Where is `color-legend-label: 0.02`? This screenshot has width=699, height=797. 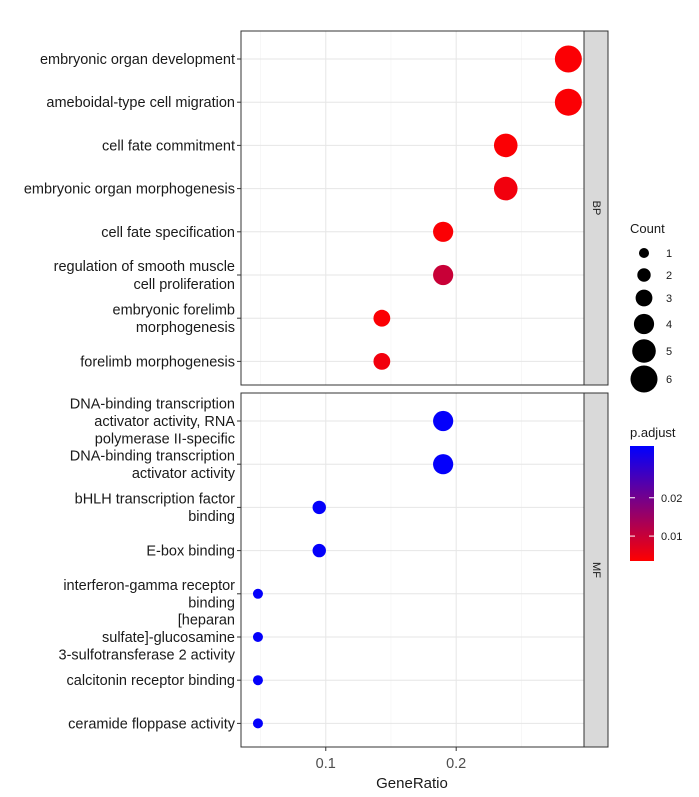 color-legend-label: 0.02 is located at coordinates (671, 499).